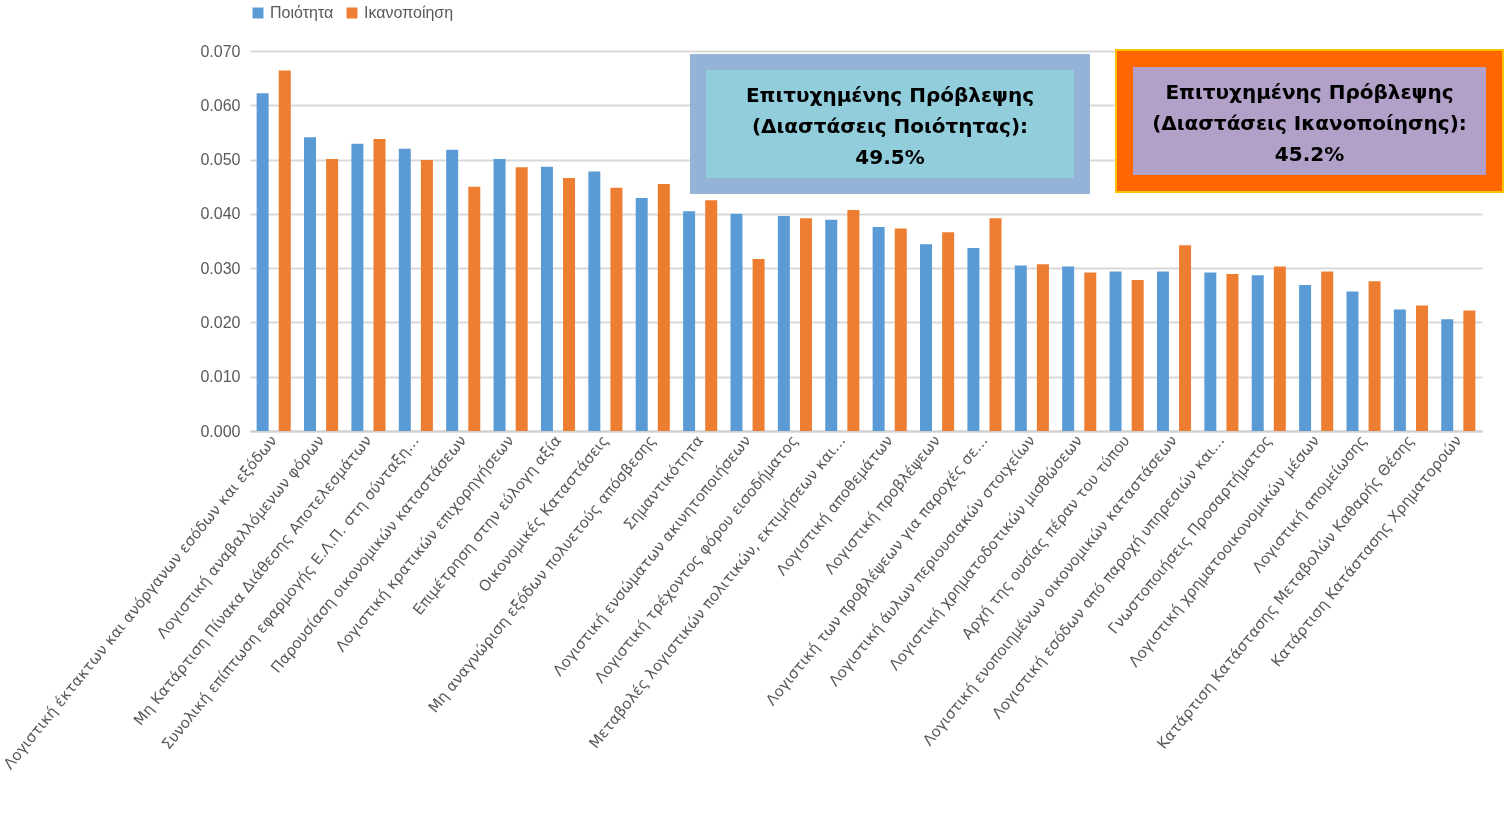  Describe the element at coordinates (220, 377) in the screenshot. I see `y-tick-label: 0.010` at that location.